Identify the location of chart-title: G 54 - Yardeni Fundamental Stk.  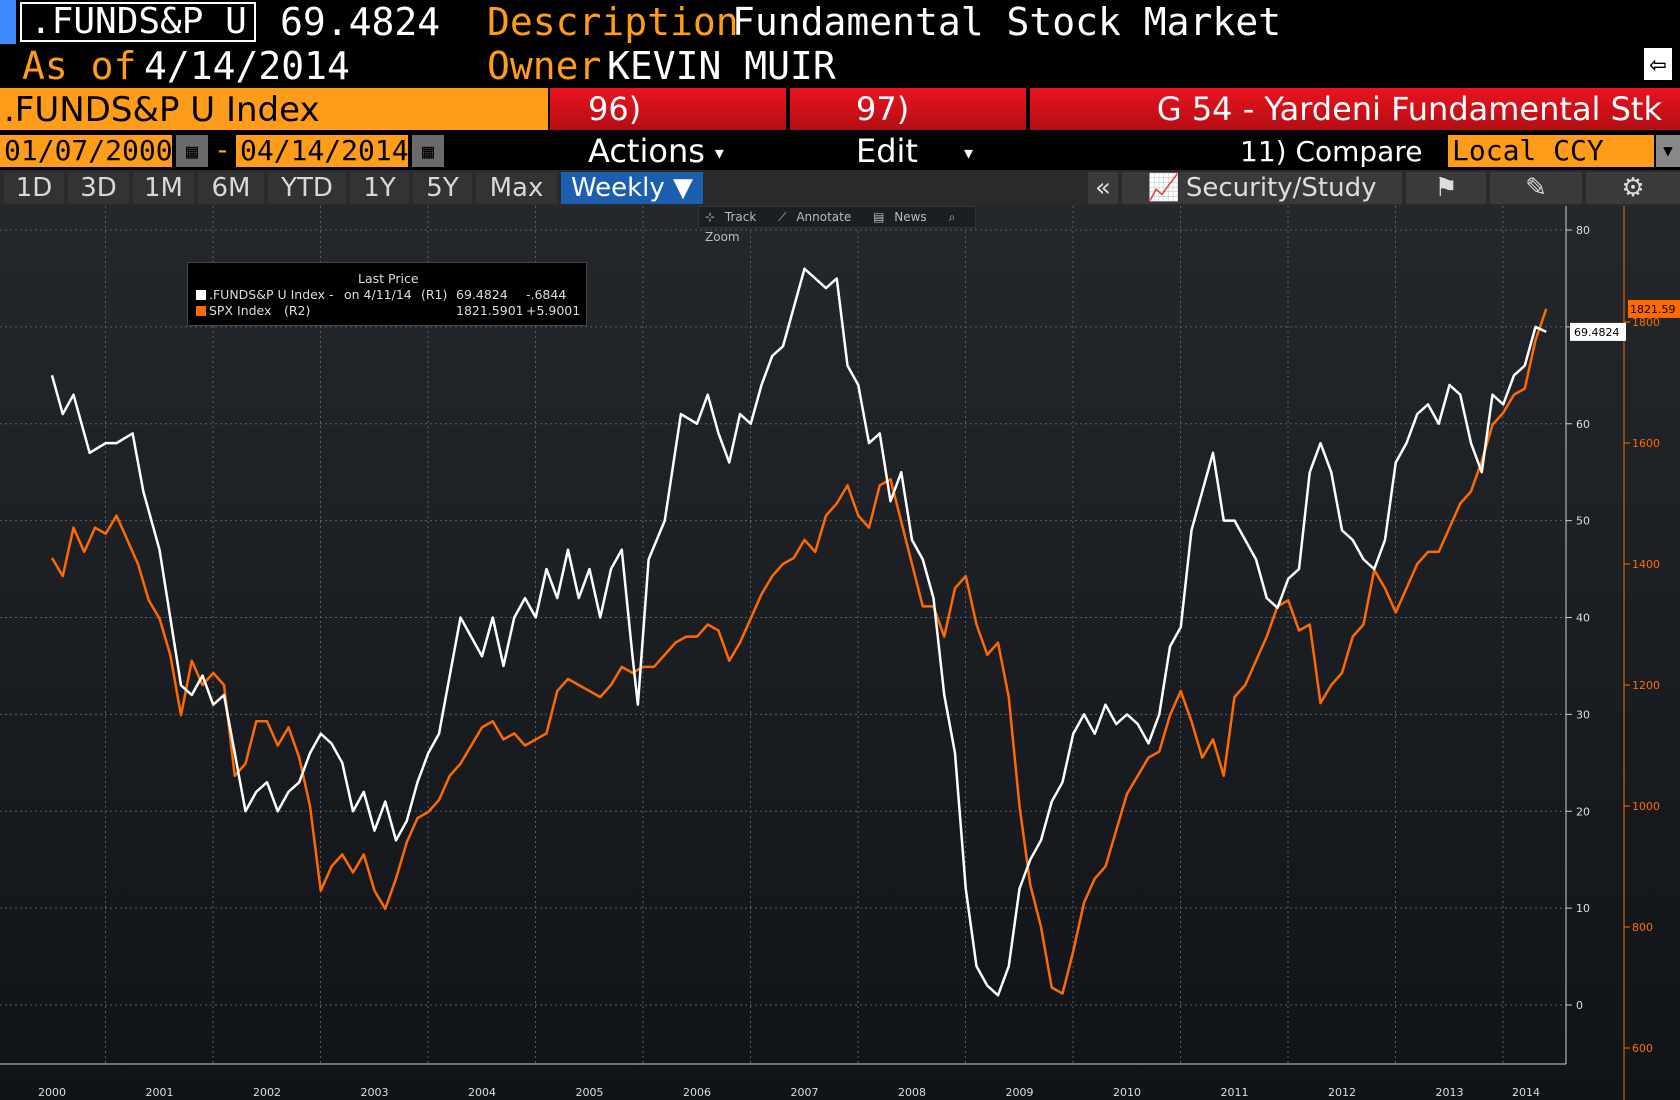
(1355, 109).